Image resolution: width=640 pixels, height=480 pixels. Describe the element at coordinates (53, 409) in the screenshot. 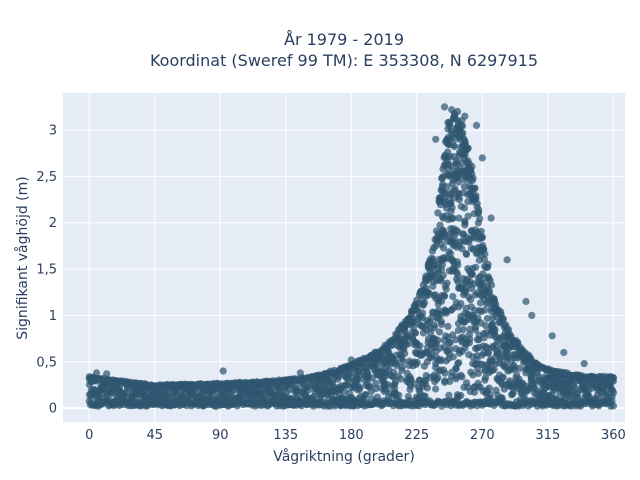

I see `y-tick-label: 0` at that location.